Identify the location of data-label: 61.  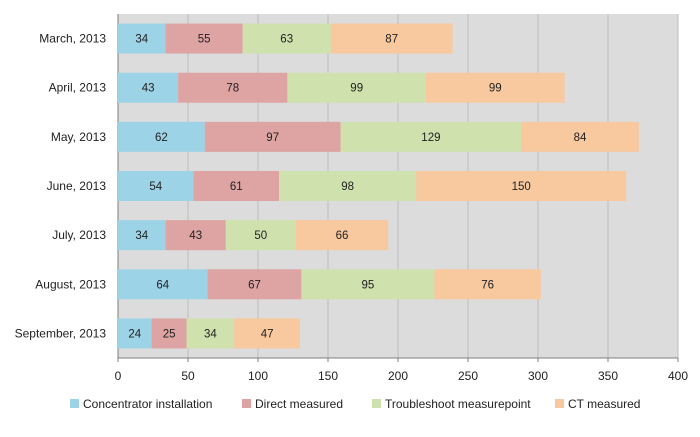
(236, 187).